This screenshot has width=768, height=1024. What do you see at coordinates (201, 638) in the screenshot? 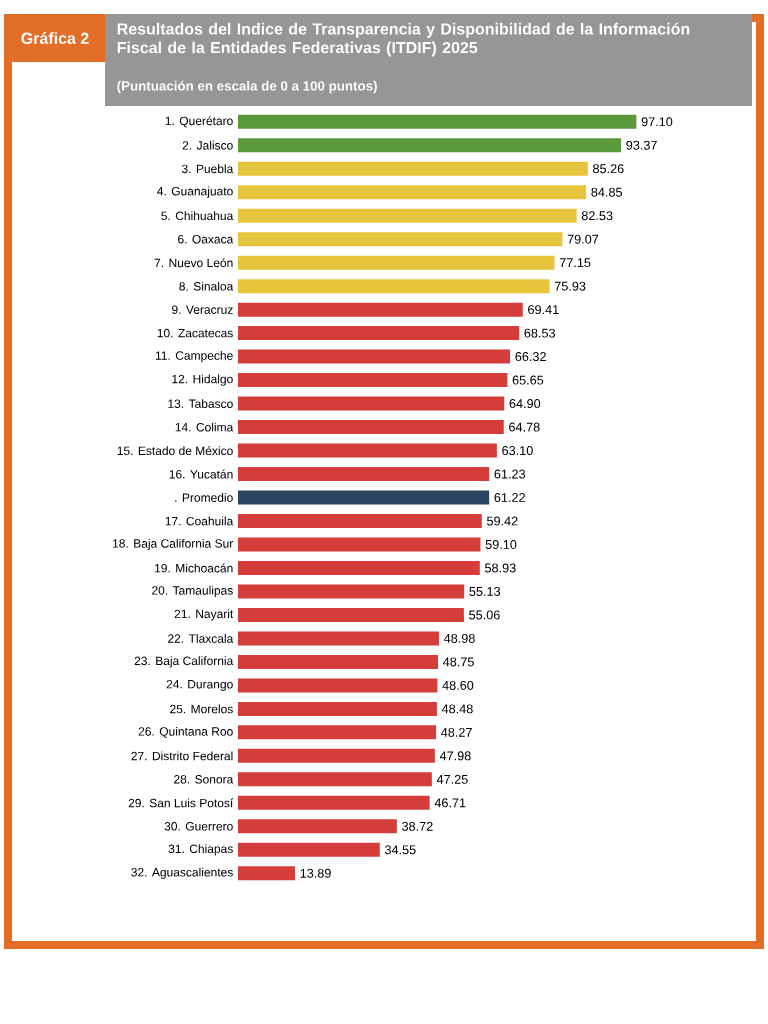
I see `y-tick-label: 22. Tlaxcala` at bounding box center [201, 638].